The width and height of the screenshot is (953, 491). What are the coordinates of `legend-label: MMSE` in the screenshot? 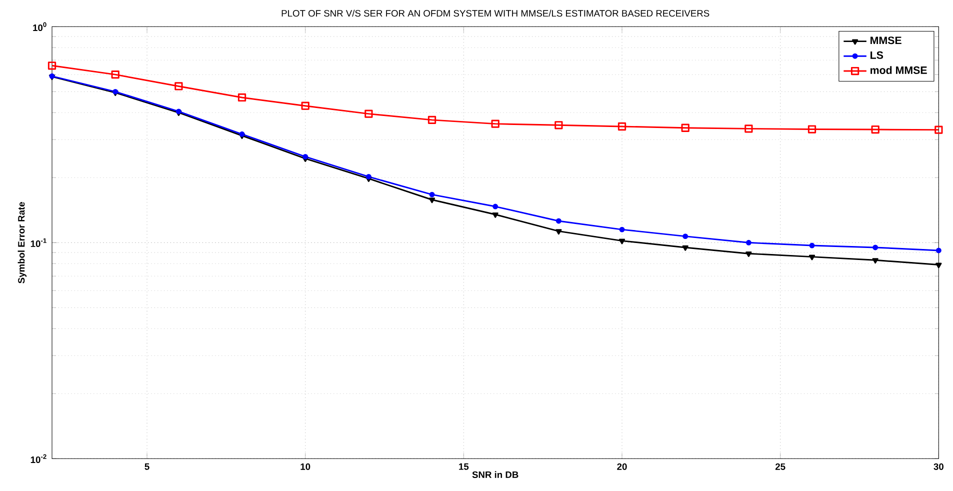 It's located at (886, 40).